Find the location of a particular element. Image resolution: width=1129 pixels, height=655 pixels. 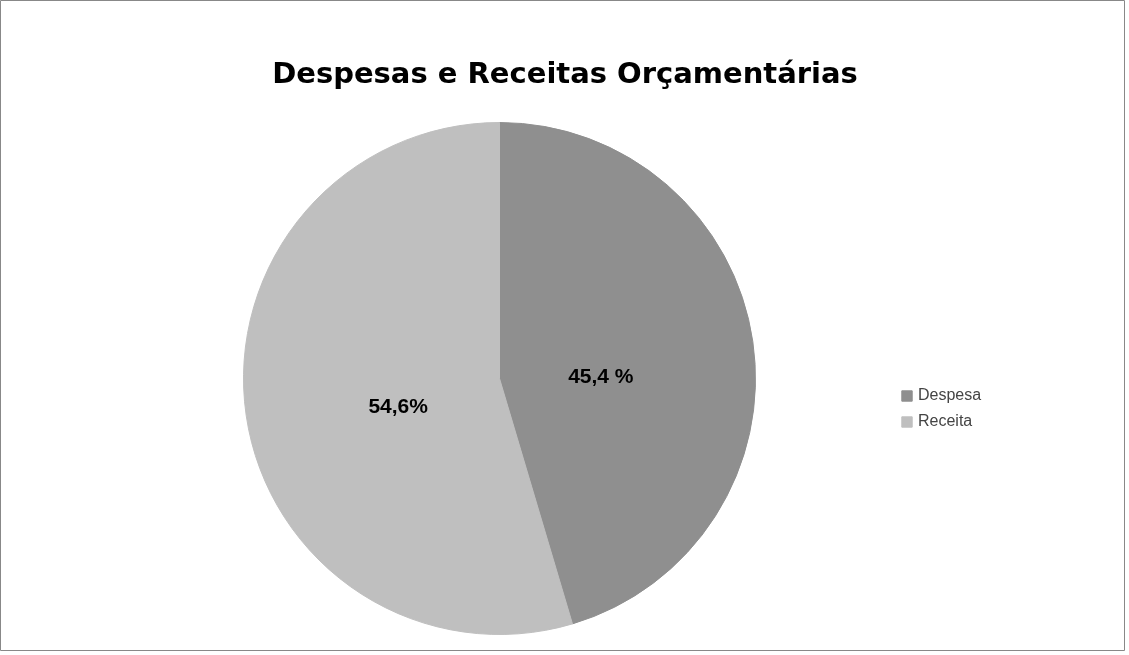

chart-title: Despesas e Receitas Orçamentárias is located at coordinates (565, 72).